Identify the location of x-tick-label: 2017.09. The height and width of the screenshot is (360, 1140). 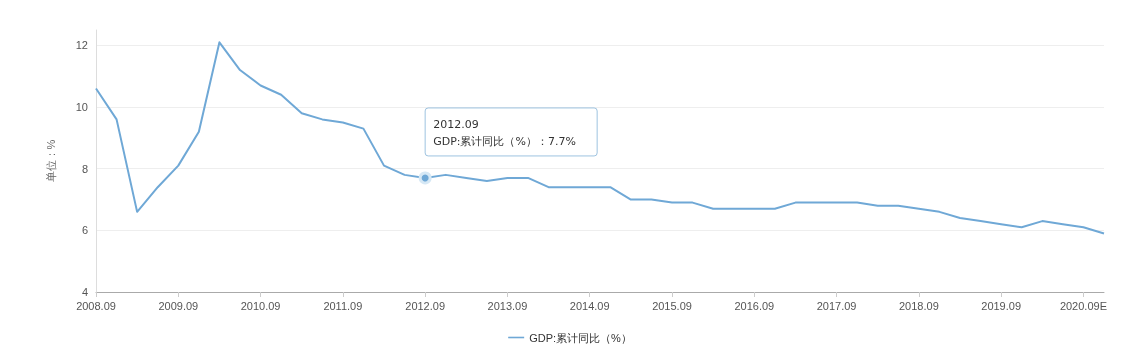
(836, 305).